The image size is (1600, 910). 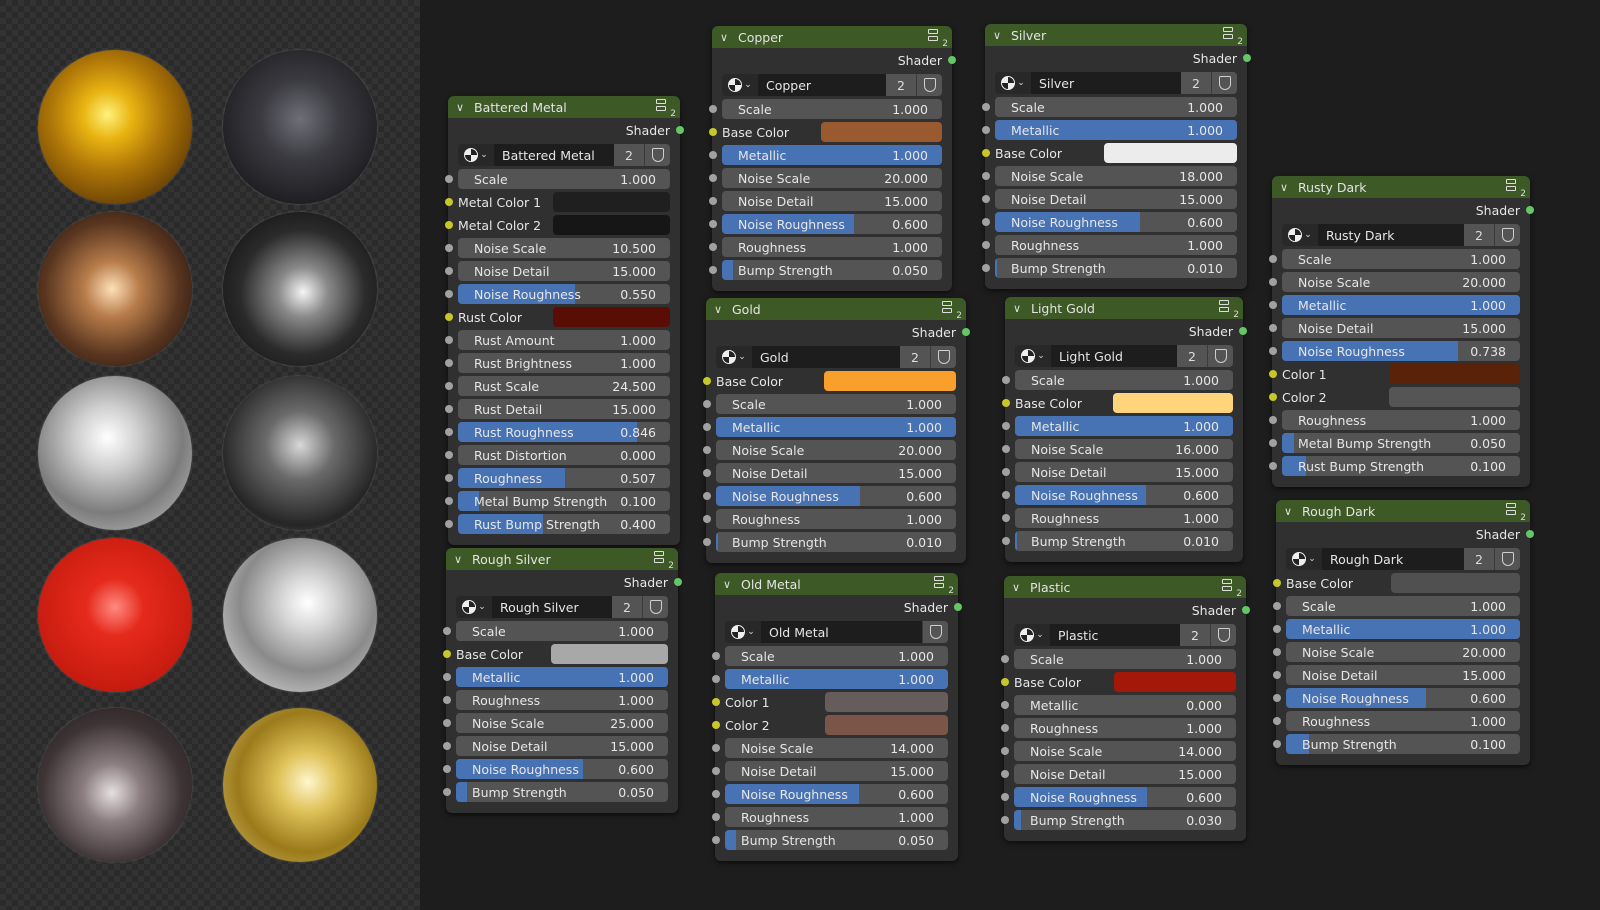 What do you see at coordinates (1401, 187) in the screenshot?
I see `node-header: ∨ Rusty Dark 2` at bounding box center [1401, 187].